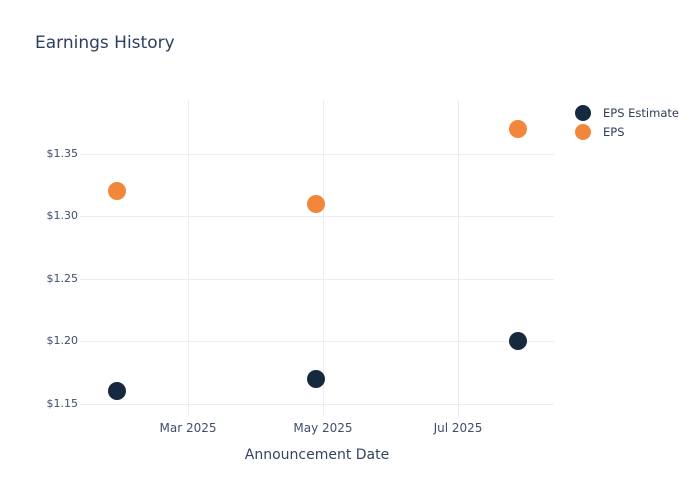 The image size is (700, 500). Describe the element at coordinates (583, 113) in the screenshot. I see `eps-estimate-swatch-icon` at that location.